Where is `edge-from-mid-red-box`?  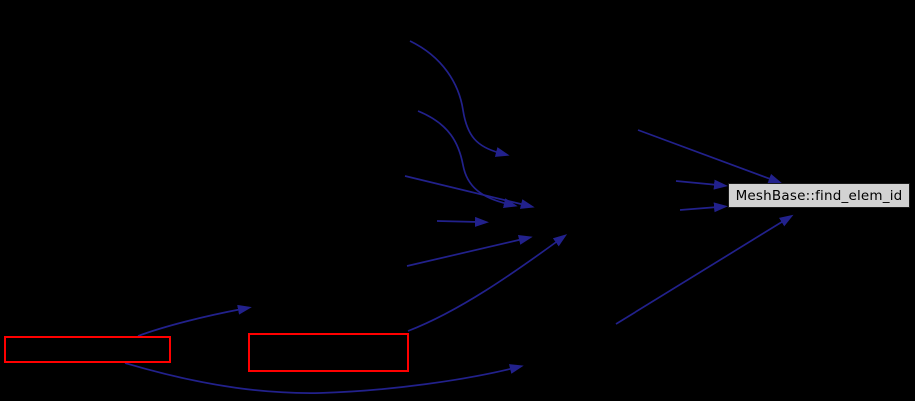 edge-from-mid-red-box is located at coordinates (487, 283).